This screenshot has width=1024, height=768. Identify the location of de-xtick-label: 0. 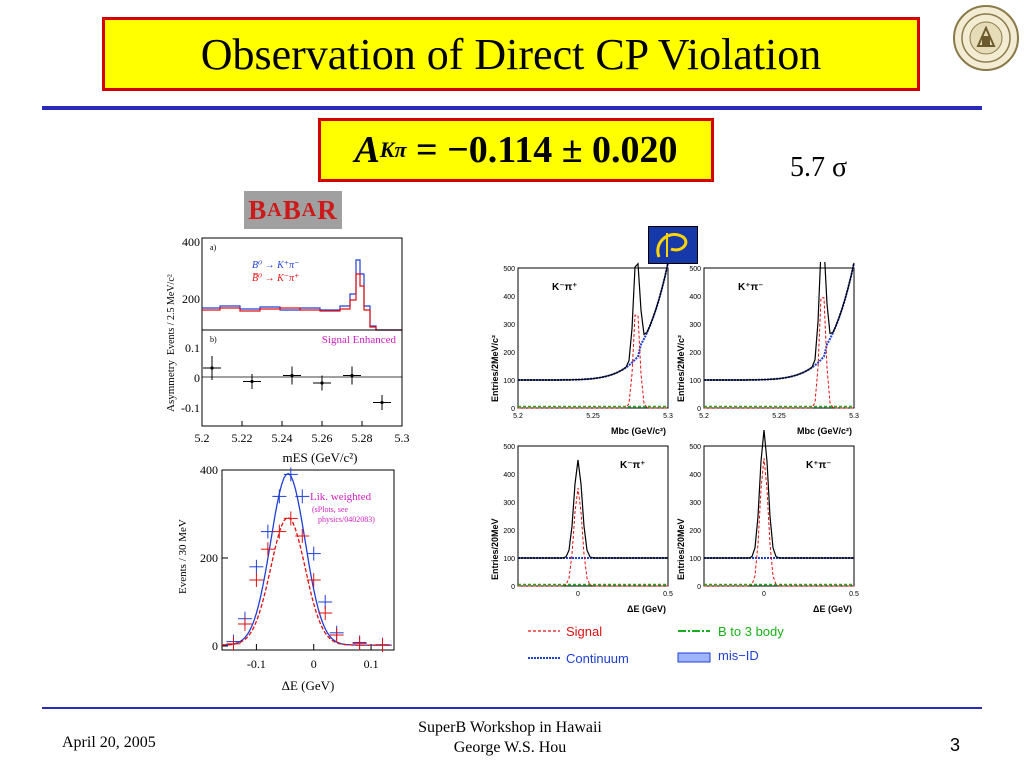
(314, 664).